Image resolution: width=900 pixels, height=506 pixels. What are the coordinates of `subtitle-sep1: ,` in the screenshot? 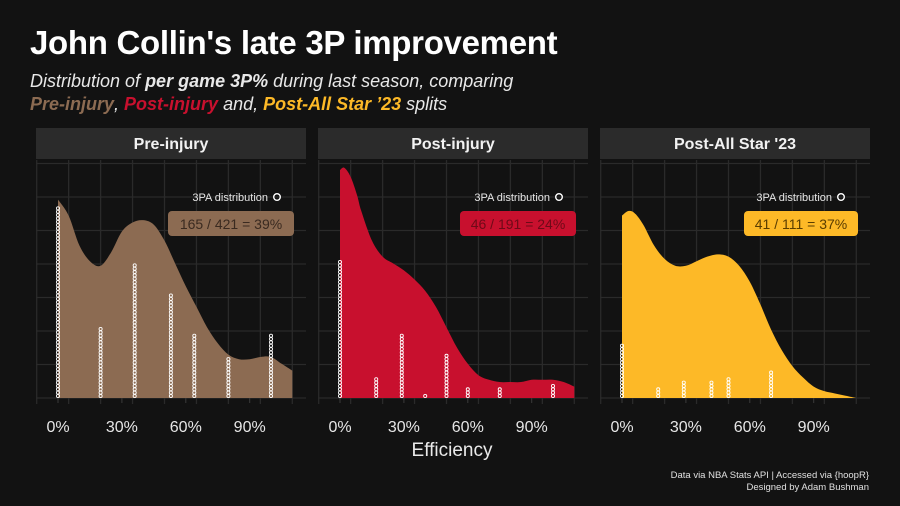 It's located at (119, 104).